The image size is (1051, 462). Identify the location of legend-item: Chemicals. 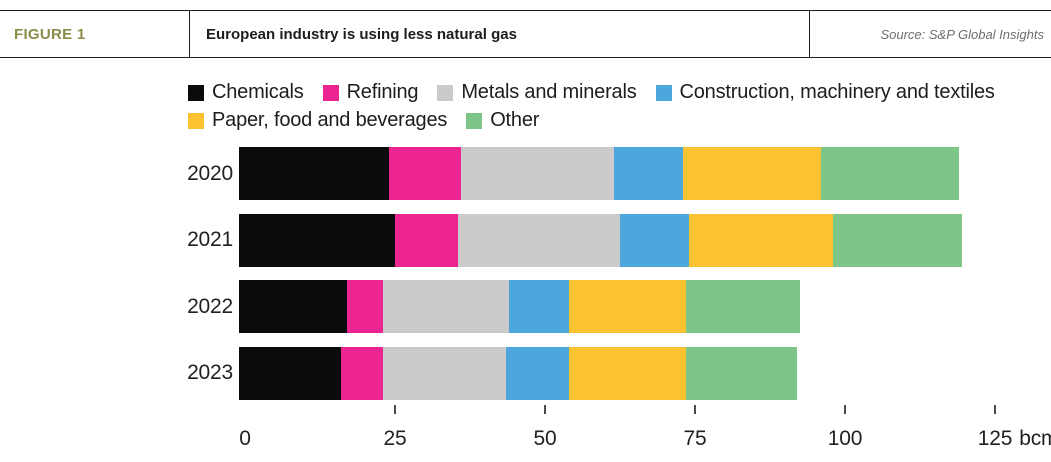
(246, 92).